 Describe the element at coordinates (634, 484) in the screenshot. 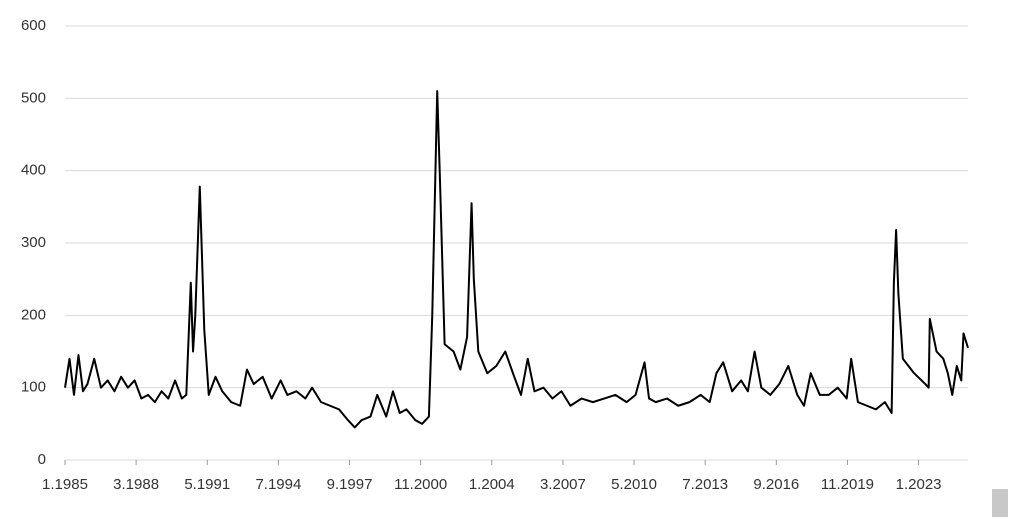

I see `x-tick-label: 5.2010` at that location.